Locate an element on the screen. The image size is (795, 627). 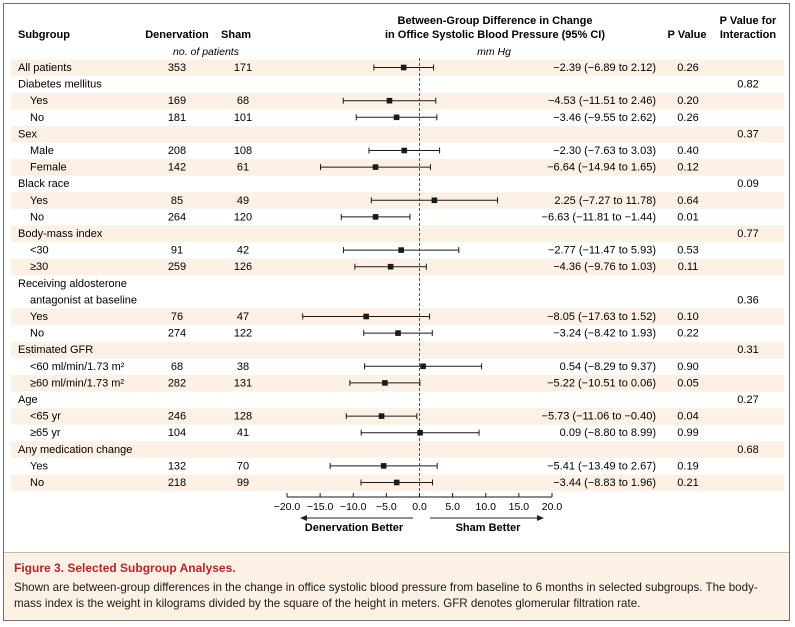
sham-count: 41 is located at coordinates (243, 433).